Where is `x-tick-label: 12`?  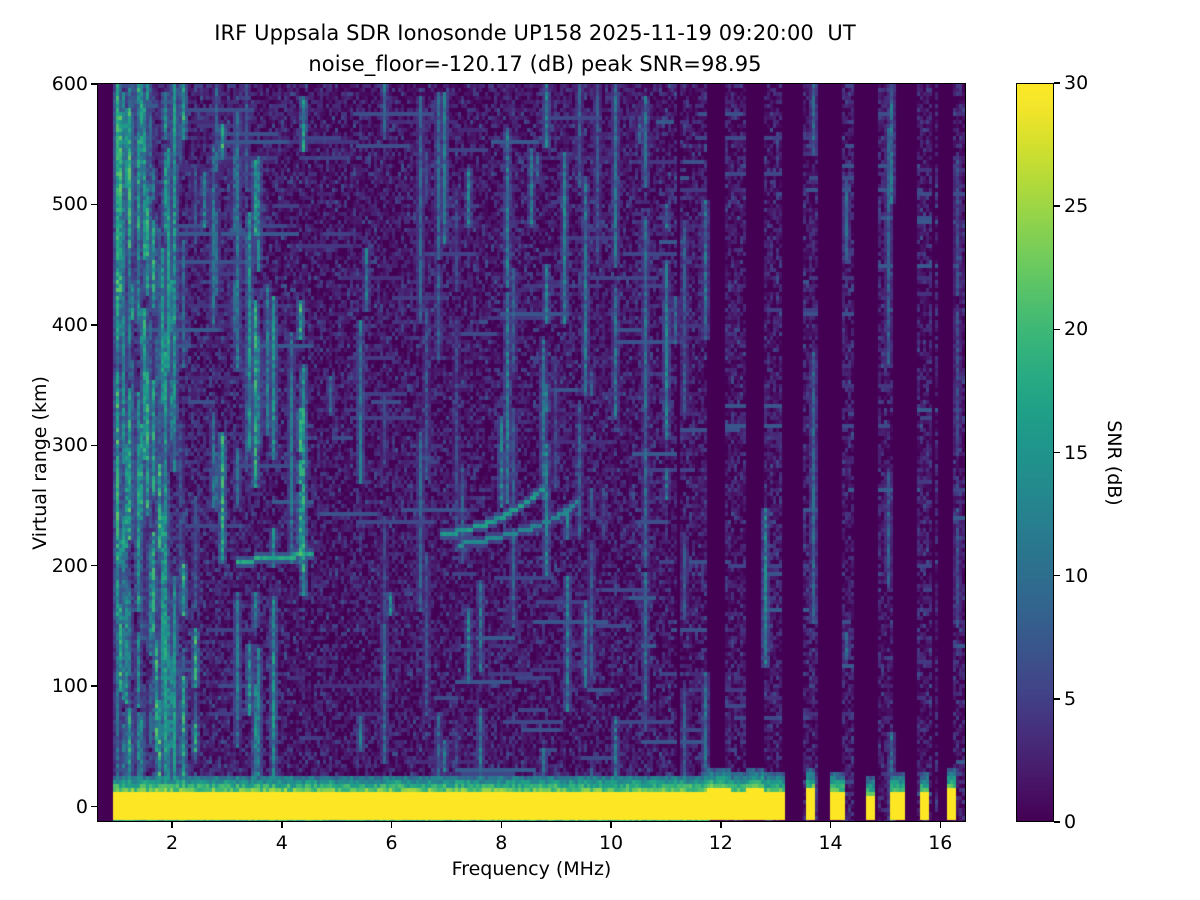 x-tick-label: 12 is located at coordinates (720, 843).